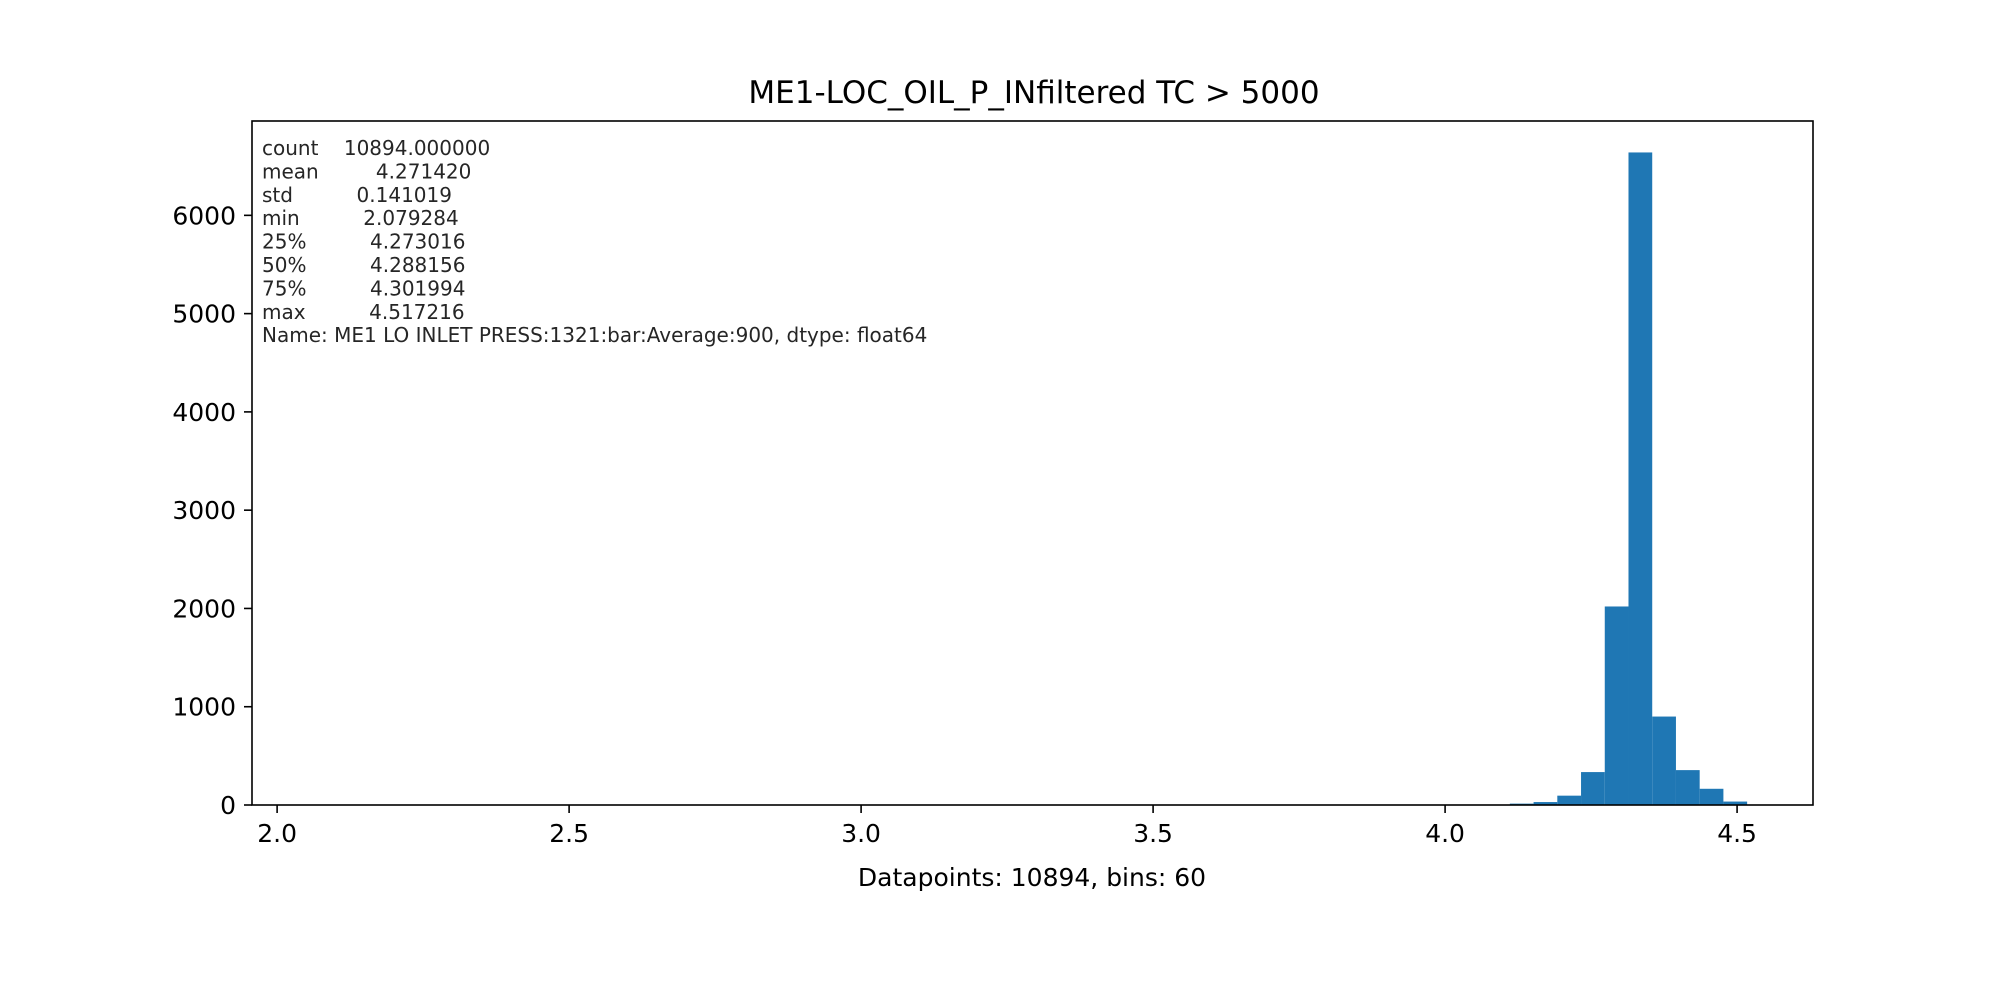 Image resolution: width=2000 pixels, height=1000 pixels. What do you see at coordinates (569, 833) in the screenshot?
I see `x-tick-label: 2.5` at bounding box center [569, 833].